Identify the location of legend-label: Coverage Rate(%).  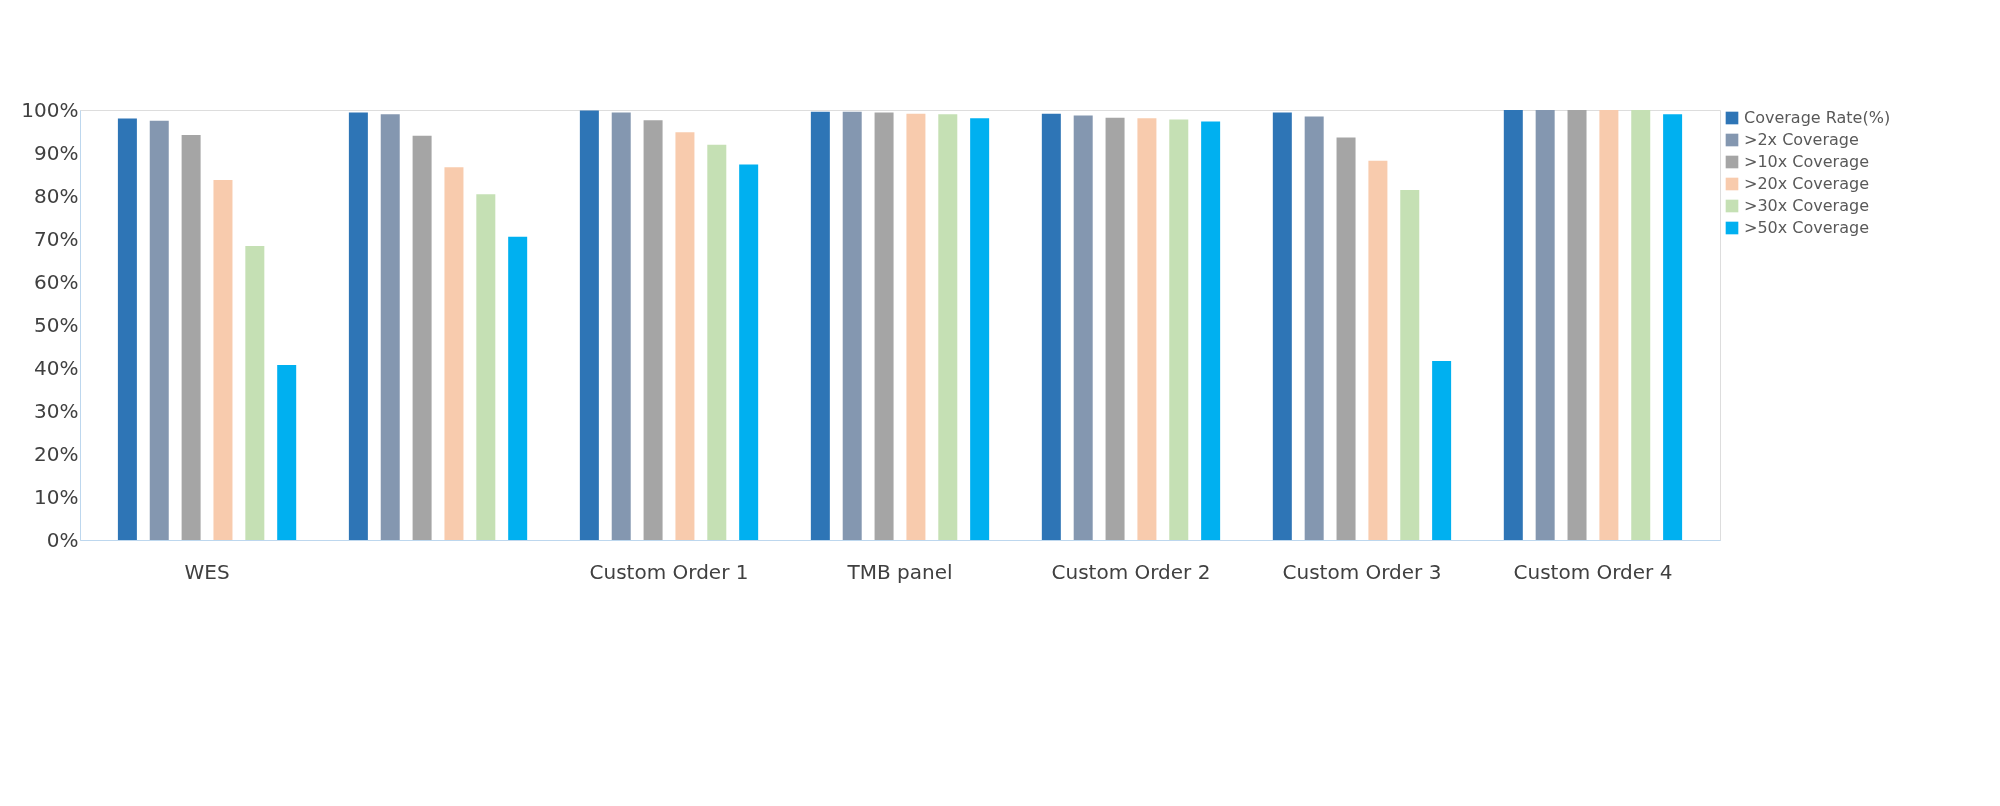
(1817, 117).